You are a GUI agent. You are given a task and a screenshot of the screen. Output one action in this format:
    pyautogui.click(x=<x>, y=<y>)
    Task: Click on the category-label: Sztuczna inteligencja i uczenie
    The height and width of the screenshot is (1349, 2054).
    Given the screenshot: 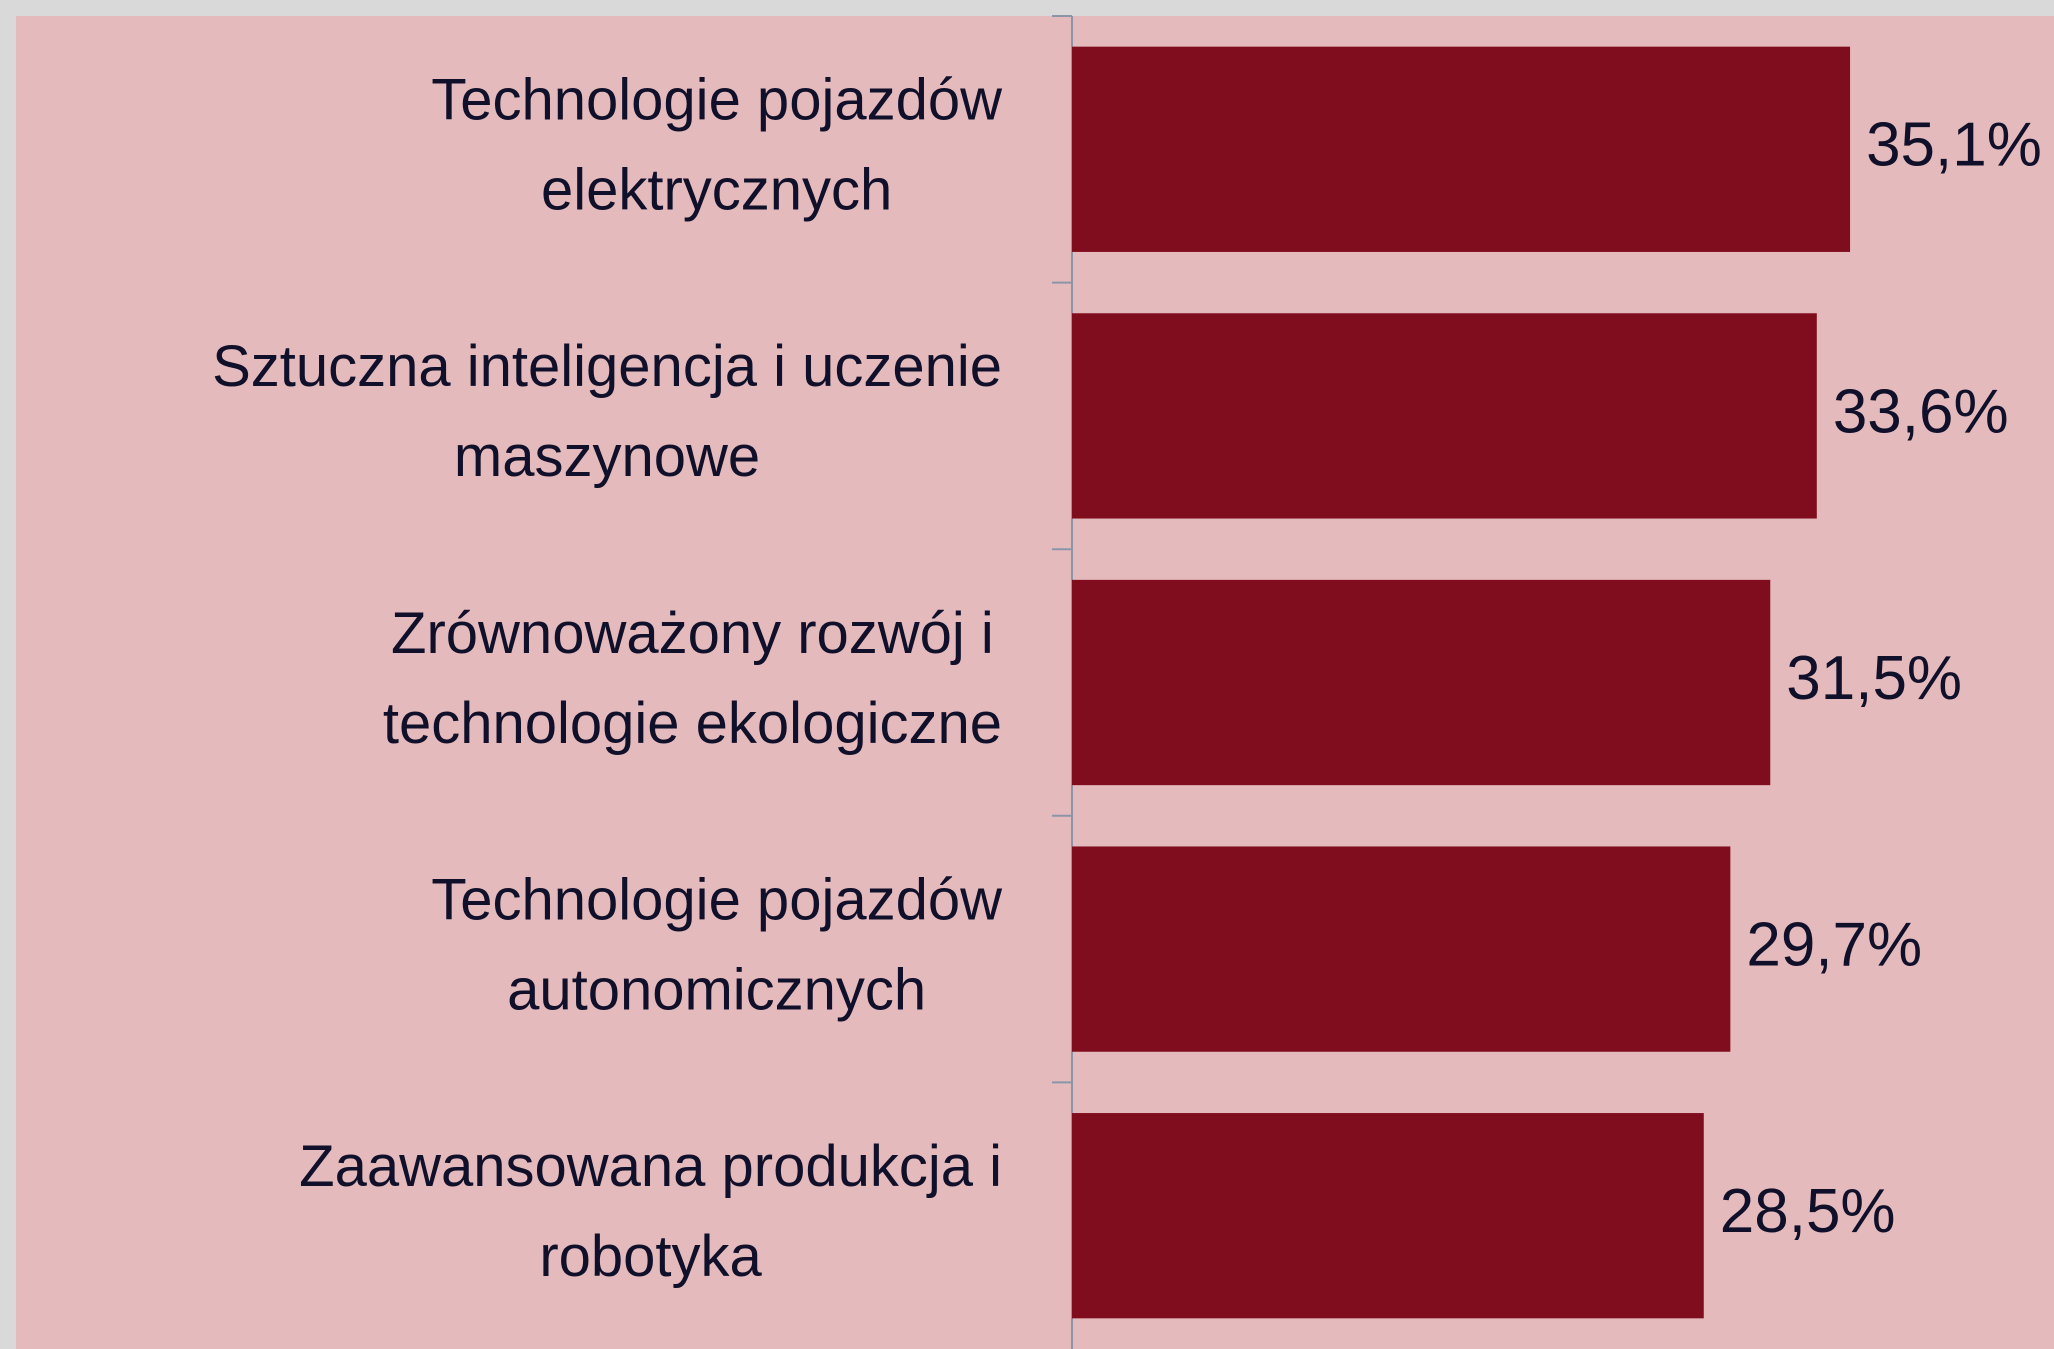 What is the action you would take?
    pyautogui.click(x=607, y=366)
    